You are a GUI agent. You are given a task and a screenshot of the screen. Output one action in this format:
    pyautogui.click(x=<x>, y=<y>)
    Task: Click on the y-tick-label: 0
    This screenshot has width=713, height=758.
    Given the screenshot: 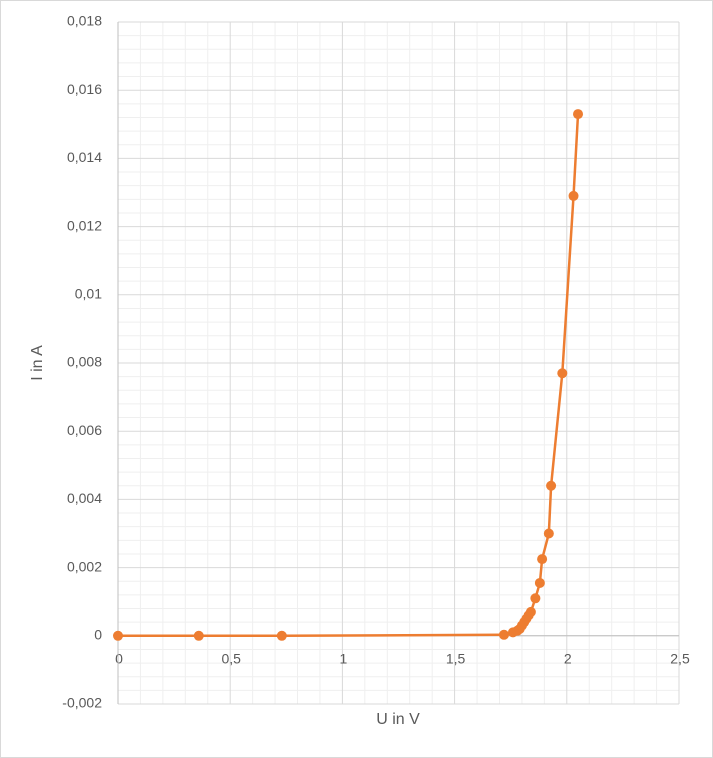 What is the action you would take?
    pyautogui.click(x=98, y=635)
    